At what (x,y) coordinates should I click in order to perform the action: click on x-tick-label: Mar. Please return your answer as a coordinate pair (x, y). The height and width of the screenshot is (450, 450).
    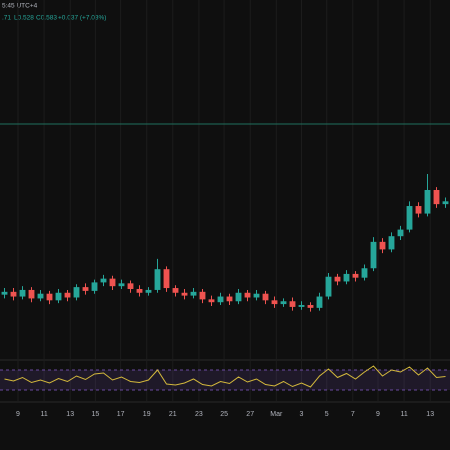
    Looking at the image, I should click on (276, 414).